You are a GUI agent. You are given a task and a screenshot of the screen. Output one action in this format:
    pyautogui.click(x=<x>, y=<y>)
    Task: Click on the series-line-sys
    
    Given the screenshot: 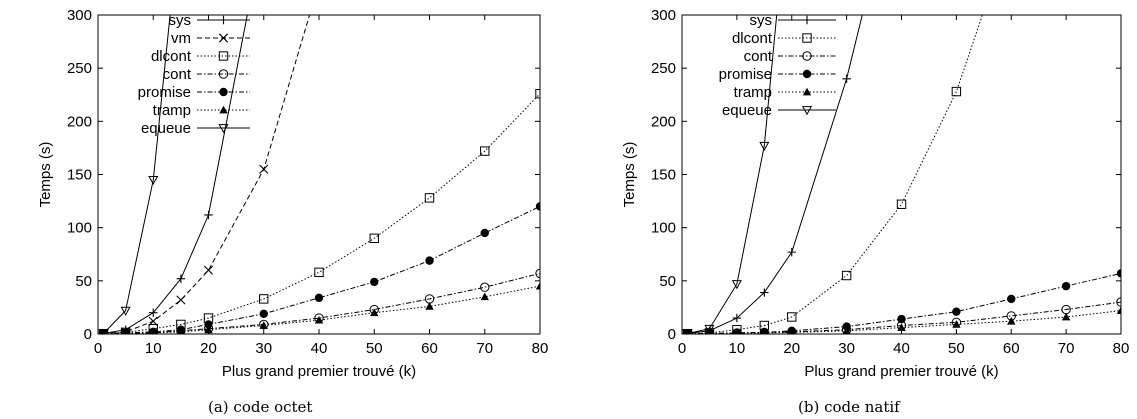 What is the action you would take?
    pyautogui.click(x=775, y=174)
    